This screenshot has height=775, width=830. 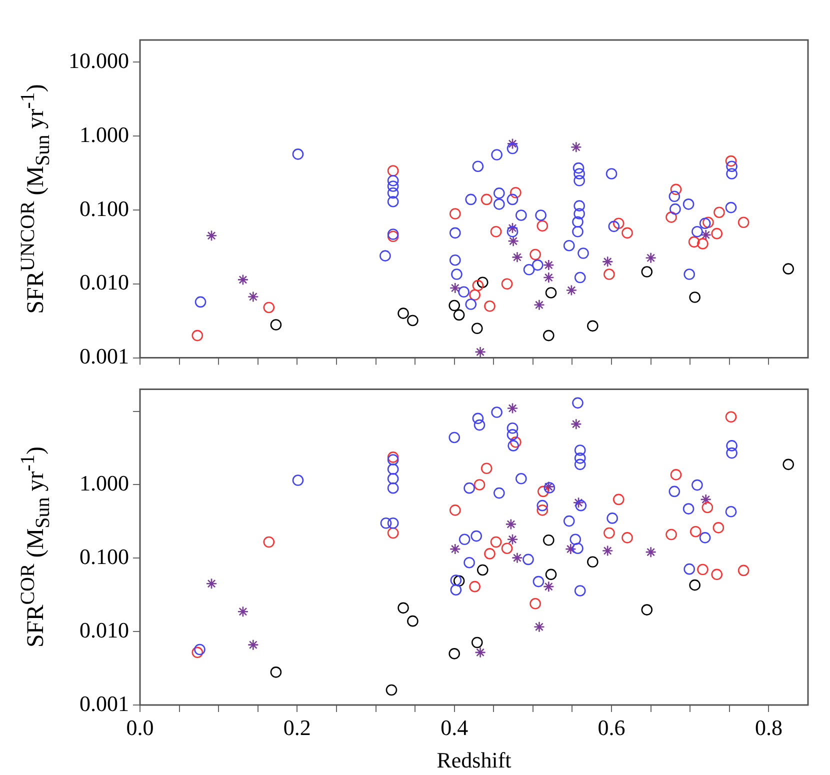 I want to click on x-tick-label: 0.0, so click(x=140, y=727).